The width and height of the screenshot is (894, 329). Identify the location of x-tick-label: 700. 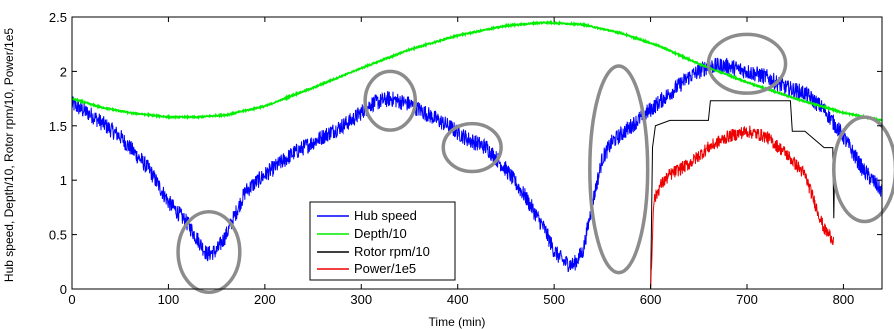
(747, 299).